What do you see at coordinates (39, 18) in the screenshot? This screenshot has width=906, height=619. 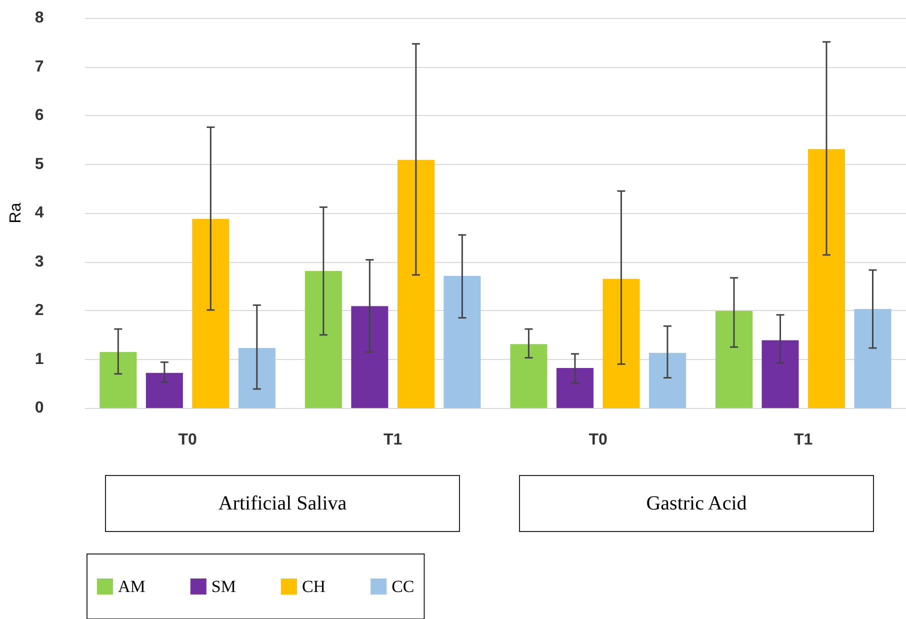 I see `y-tick-label: 8` at bounding box center [39, 18].